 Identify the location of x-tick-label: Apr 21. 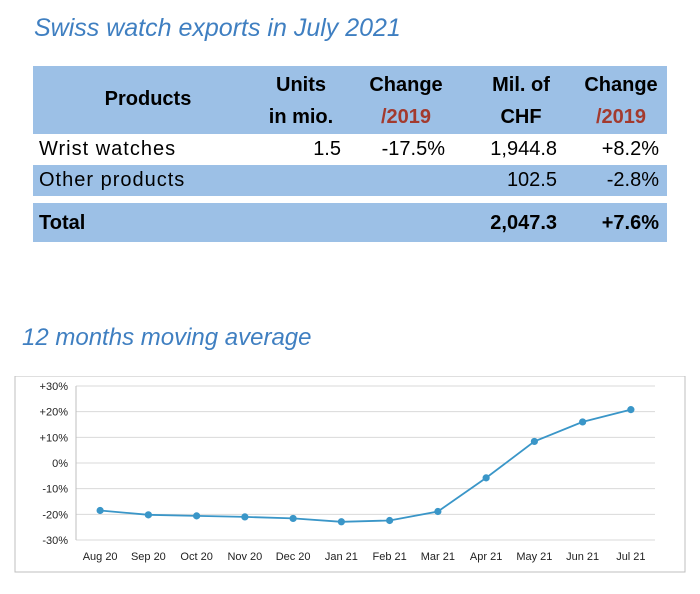
(486, 557).